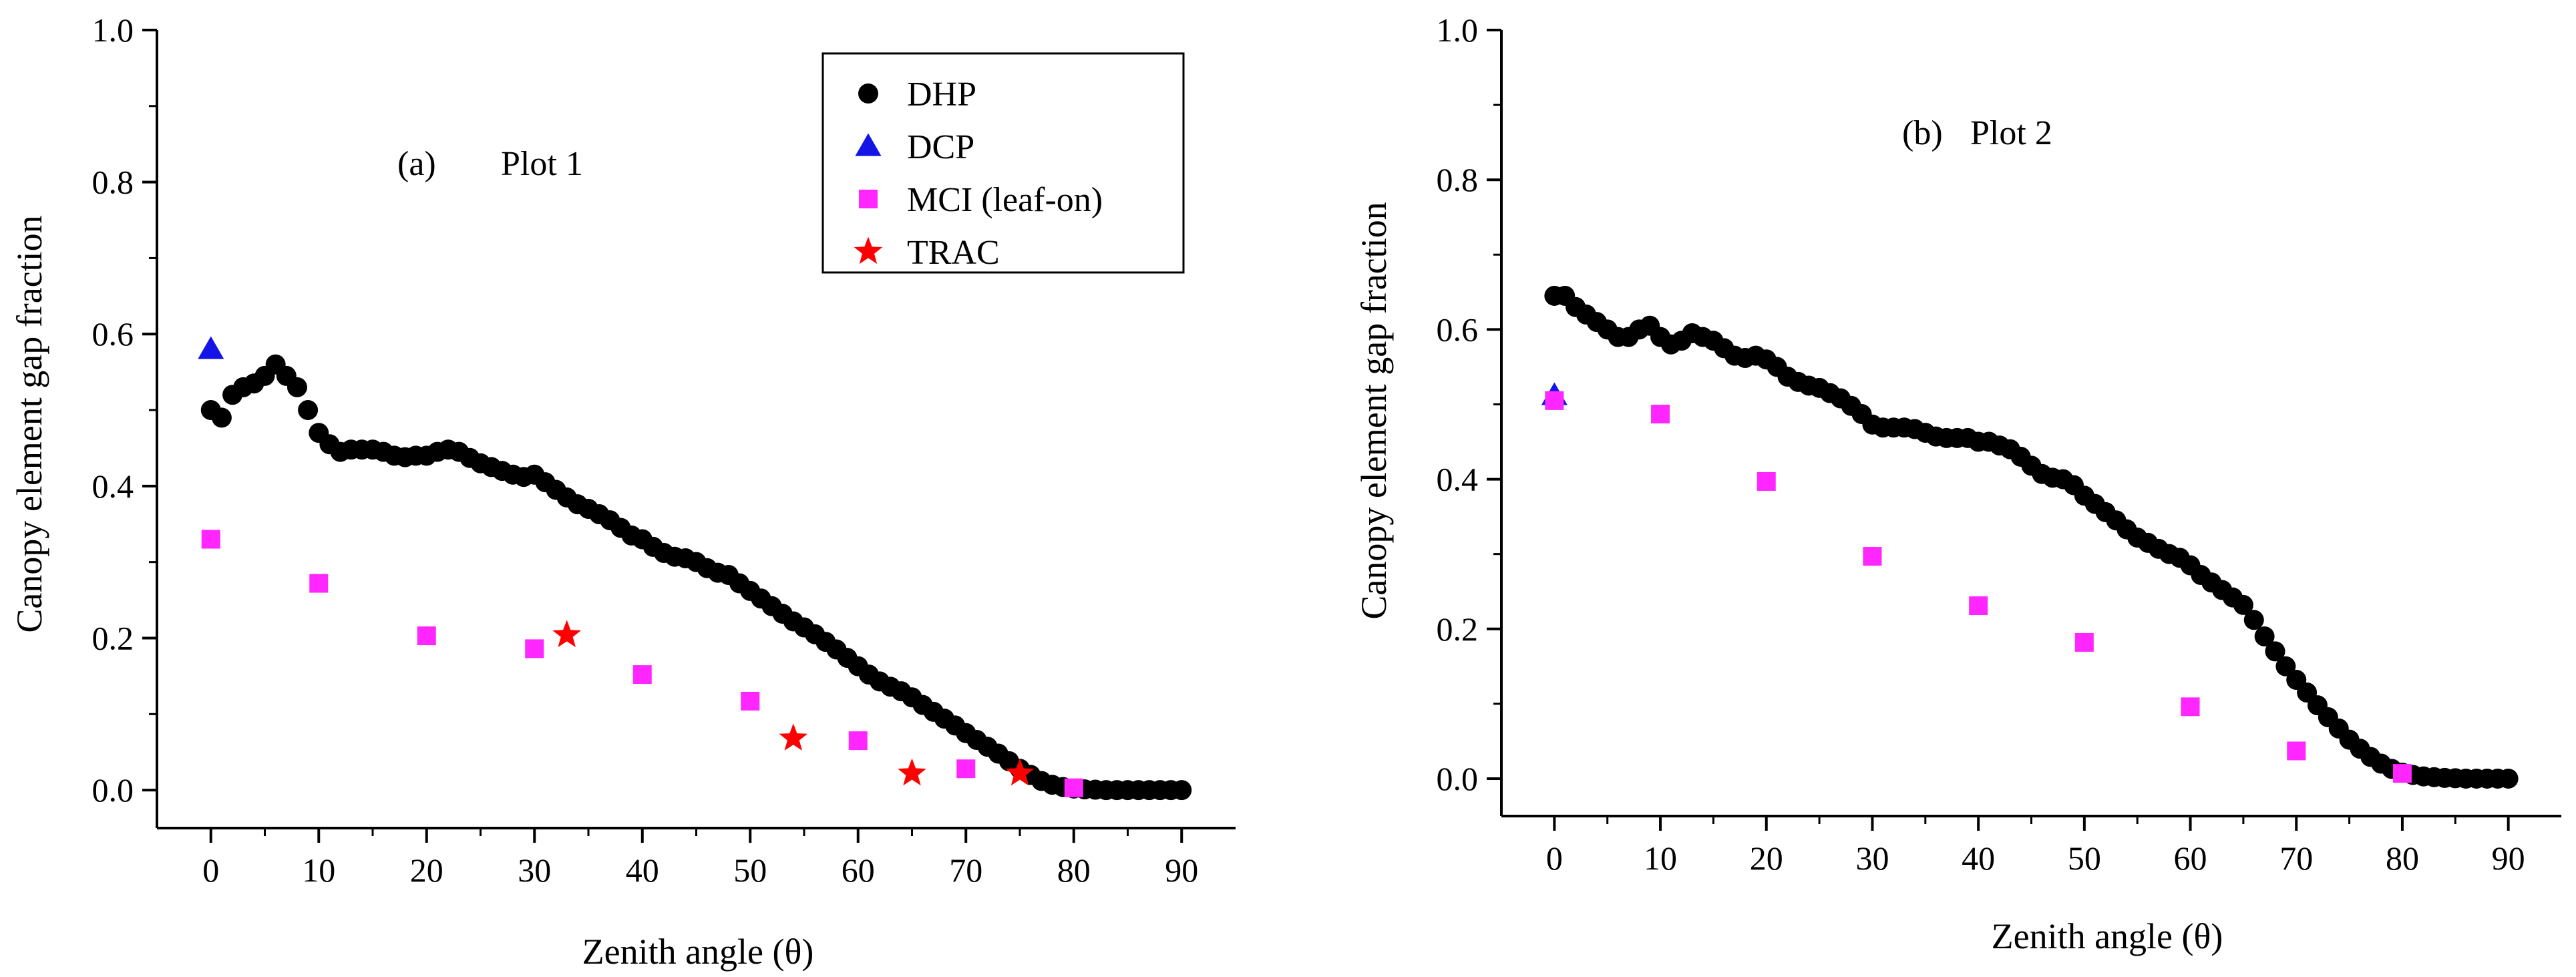 Image resolution: width=2576 pixels, height=977 pixels. I want to click on panel-b-y-ticks: 0.0 0.2 0.4 0.6 0.8 1.0, so click(1469, 404).